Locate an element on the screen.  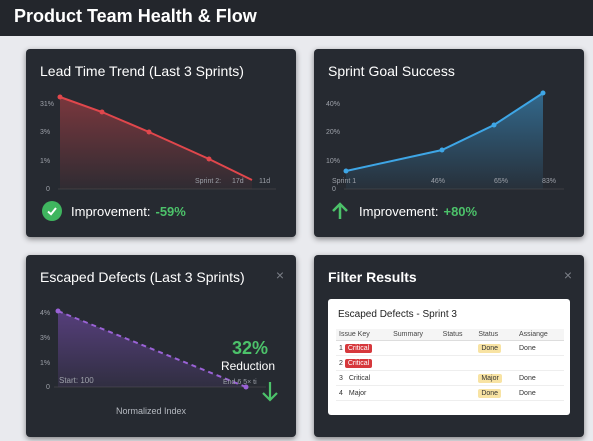
end-label: End 6 5× ti is located at coordinates (240, 382).